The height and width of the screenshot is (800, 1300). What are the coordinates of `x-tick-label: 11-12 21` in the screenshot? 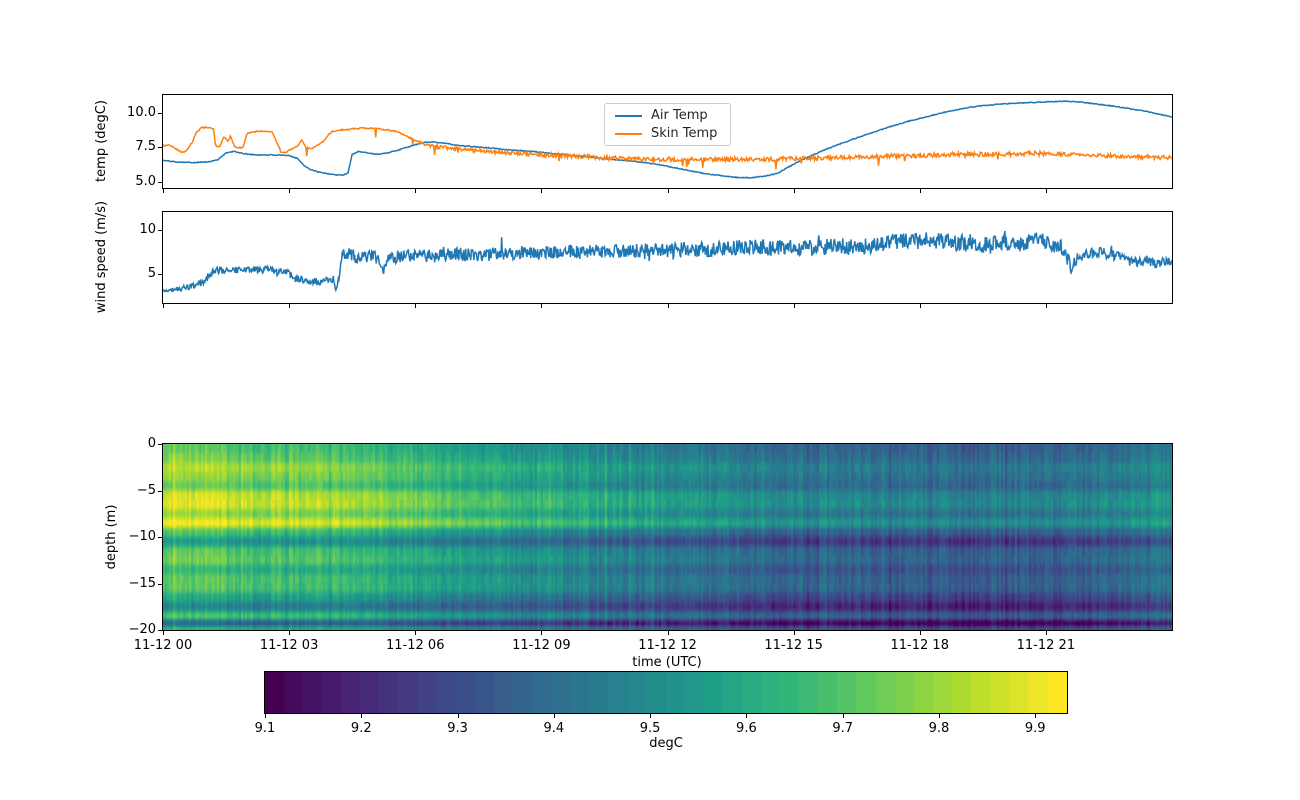 It's located at (1046, 645).